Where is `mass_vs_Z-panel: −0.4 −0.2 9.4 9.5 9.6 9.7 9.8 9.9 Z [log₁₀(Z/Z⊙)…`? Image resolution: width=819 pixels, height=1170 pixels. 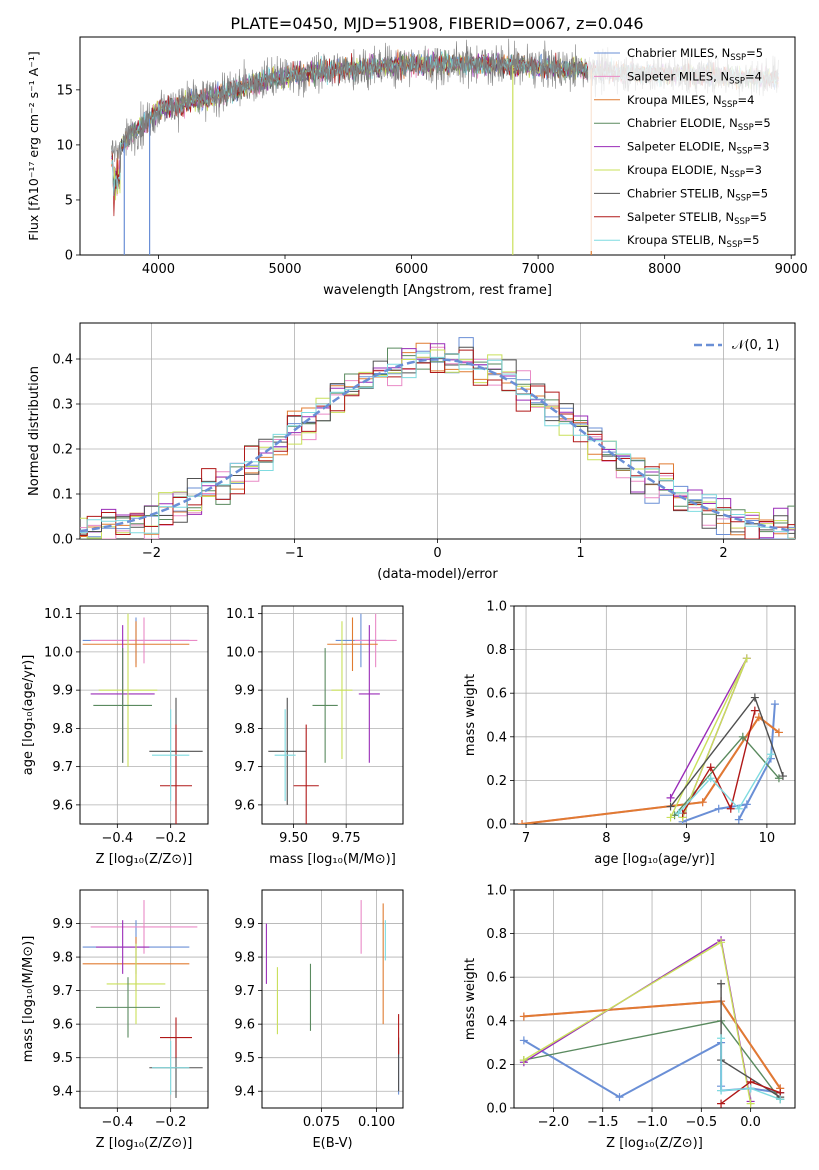
mass_vs_Z-panel: −0.4 −0.2 9.4 9.5 9.6 9.7 9.8 9.9 Z [log₁₀(Z/Z⊙)… is located at coordinates (115, 1020).